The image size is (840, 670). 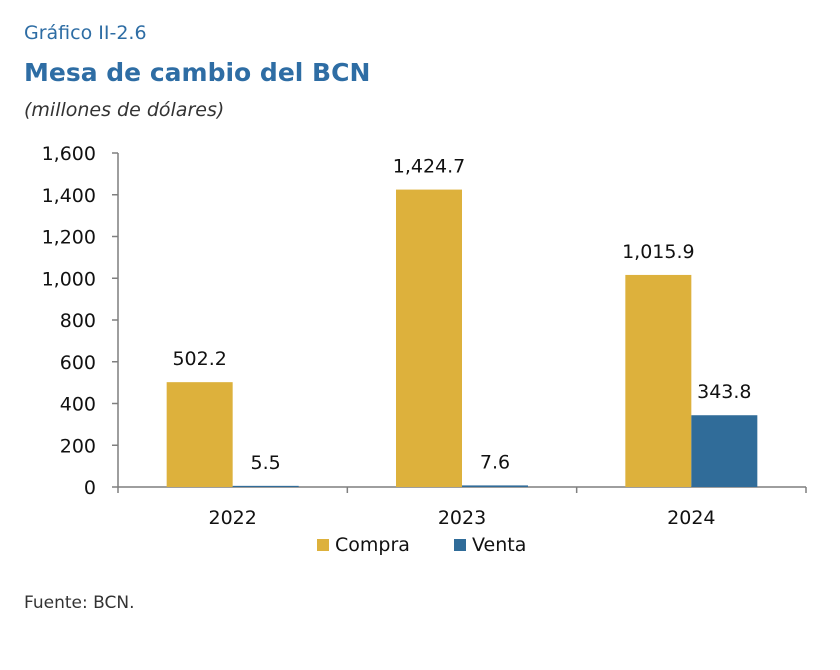 What do you see at coordinates (90, 488) in the screenshot?
I see `y-tick-label: 0` at bounding box center [90, 488].